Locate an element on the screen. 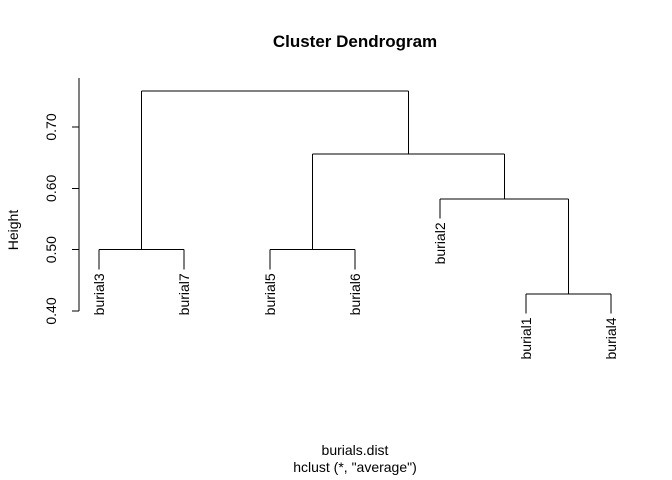 The image size is (672, 480). y-tick-label: 0.40 is located at coordinates (51, 310).